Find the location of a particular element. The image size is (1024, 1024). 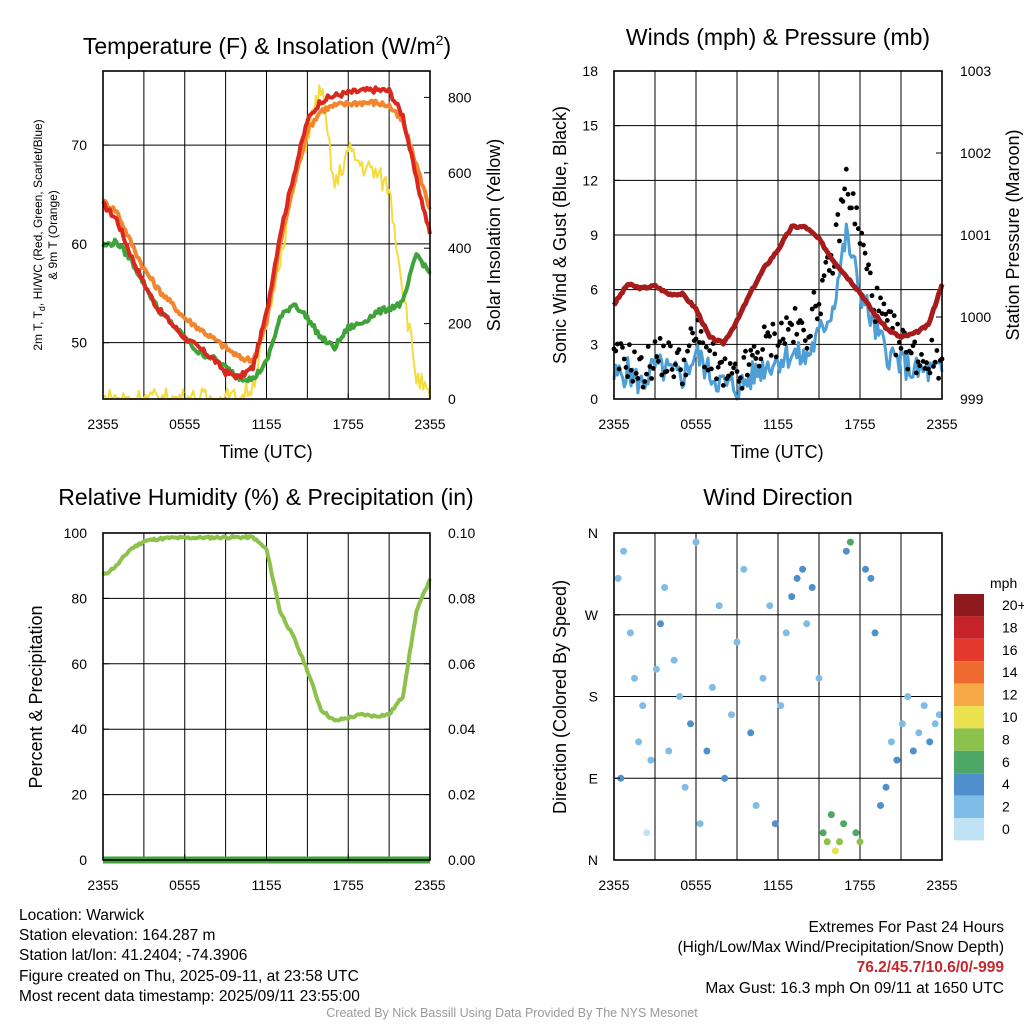

legend-label: 2 is located at coordinates (1006, 807).